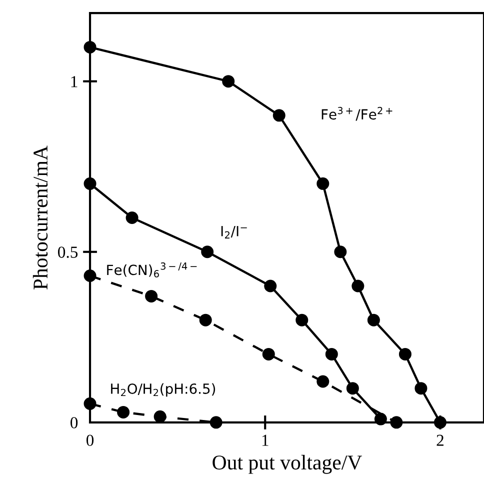 The height and width of the screenshot is (485, 484). Describe the element at coordinates (74, 82) in the screenshot. I see `y-tick-label: 1` at that location.